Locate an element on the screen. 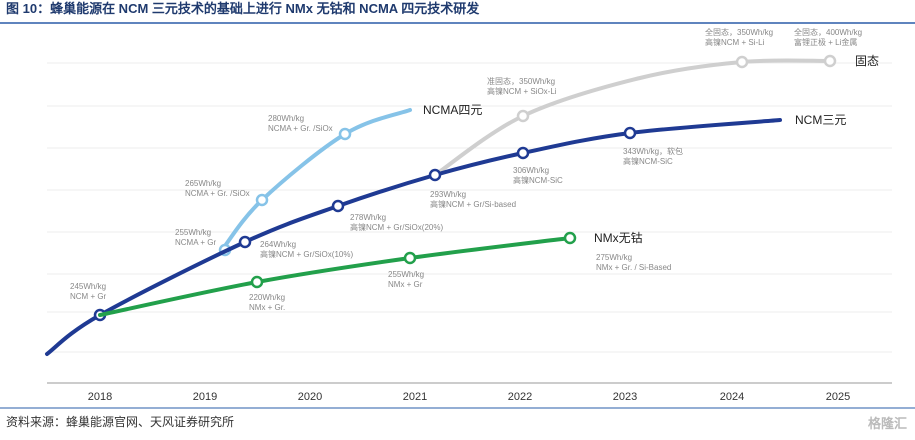  annotation: 265Wh/kg is located at coordinates (203, 183).